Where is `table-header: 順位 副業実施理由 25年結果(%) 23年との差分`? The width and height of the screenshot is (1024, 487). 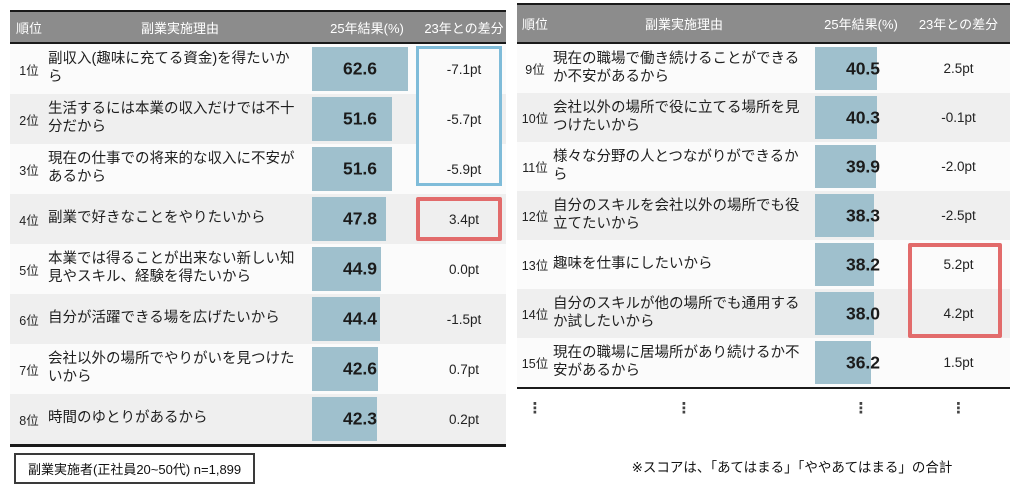
table-header: 順位 副業実施理由 25年結果(%) 23年との差分 is located at coordinates (258, 27).